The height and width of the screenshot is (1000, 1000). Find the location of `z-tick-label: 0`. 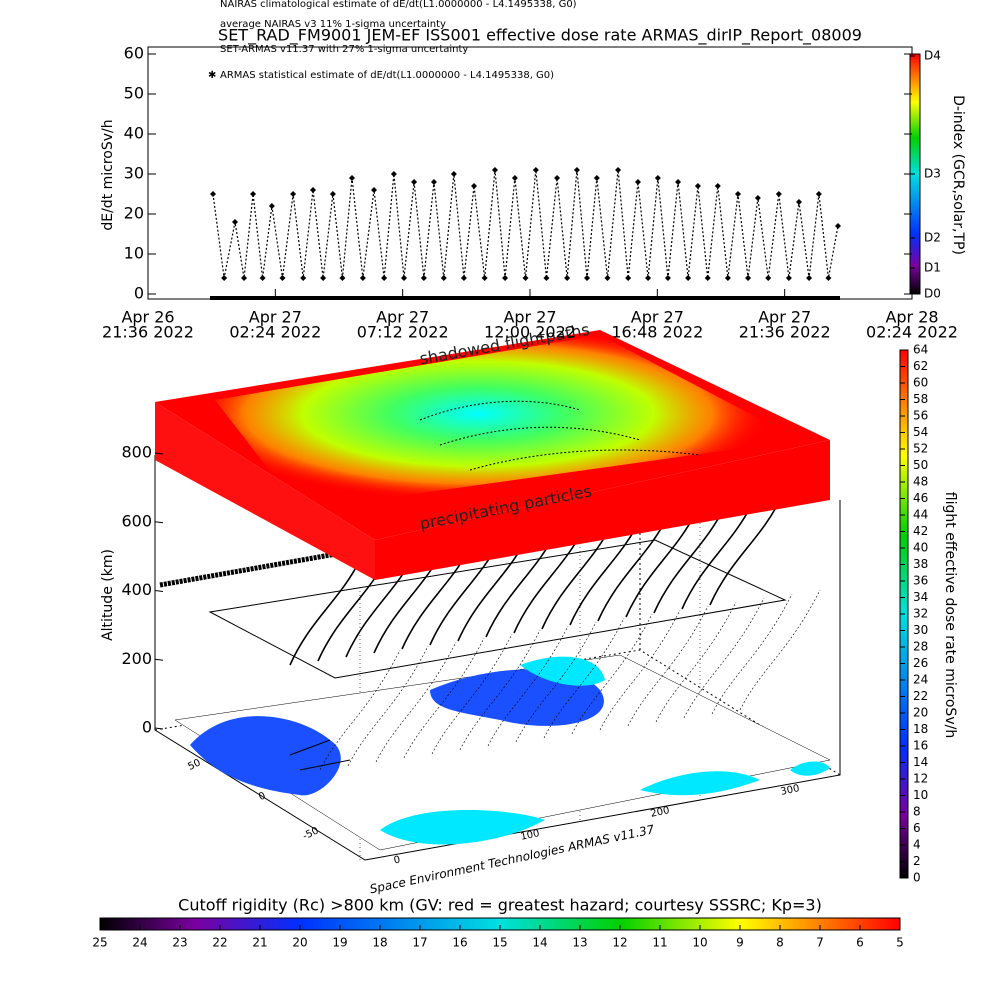

z-tick-label: 0 is located at coordinates (147, 727).